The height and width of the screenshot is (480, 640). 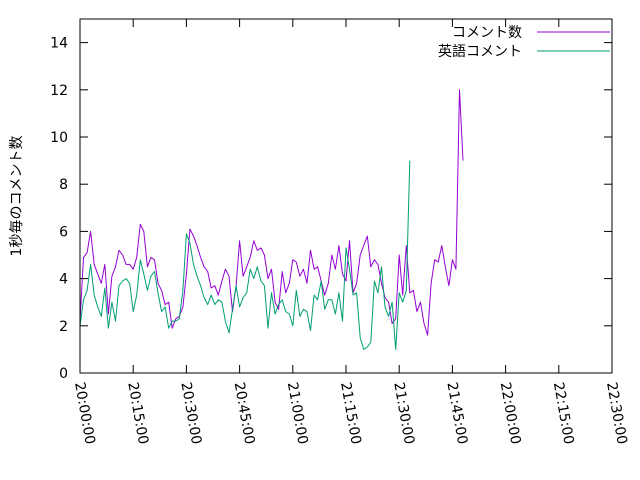 What do you see at coordinates (17, 196) in the screenshot?
I see `y-axis-label: 1秒毎のコメント数` at bounding box center [17, 196].